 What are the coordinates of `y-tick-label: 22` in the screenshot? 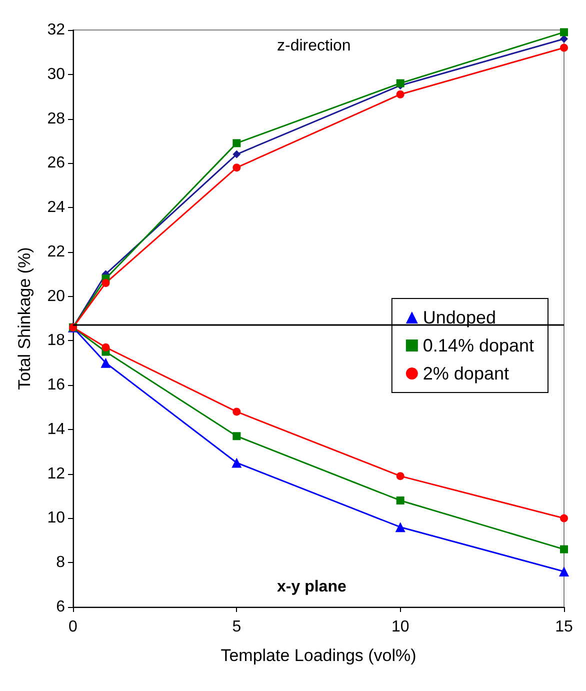 It's located at (56, 251).